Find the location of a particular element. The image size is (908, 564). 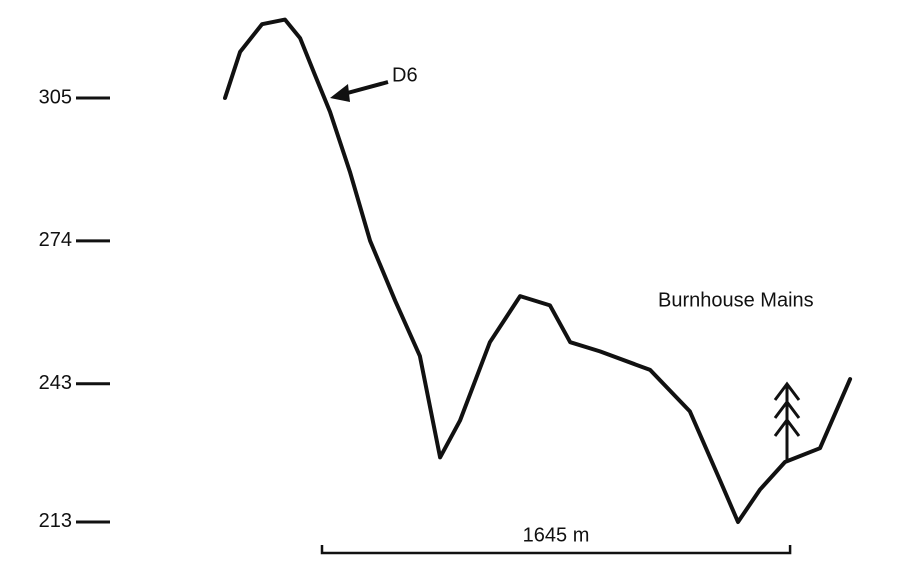

annotation-label: Burnhouse Mains is located at coordinates (736, 300).